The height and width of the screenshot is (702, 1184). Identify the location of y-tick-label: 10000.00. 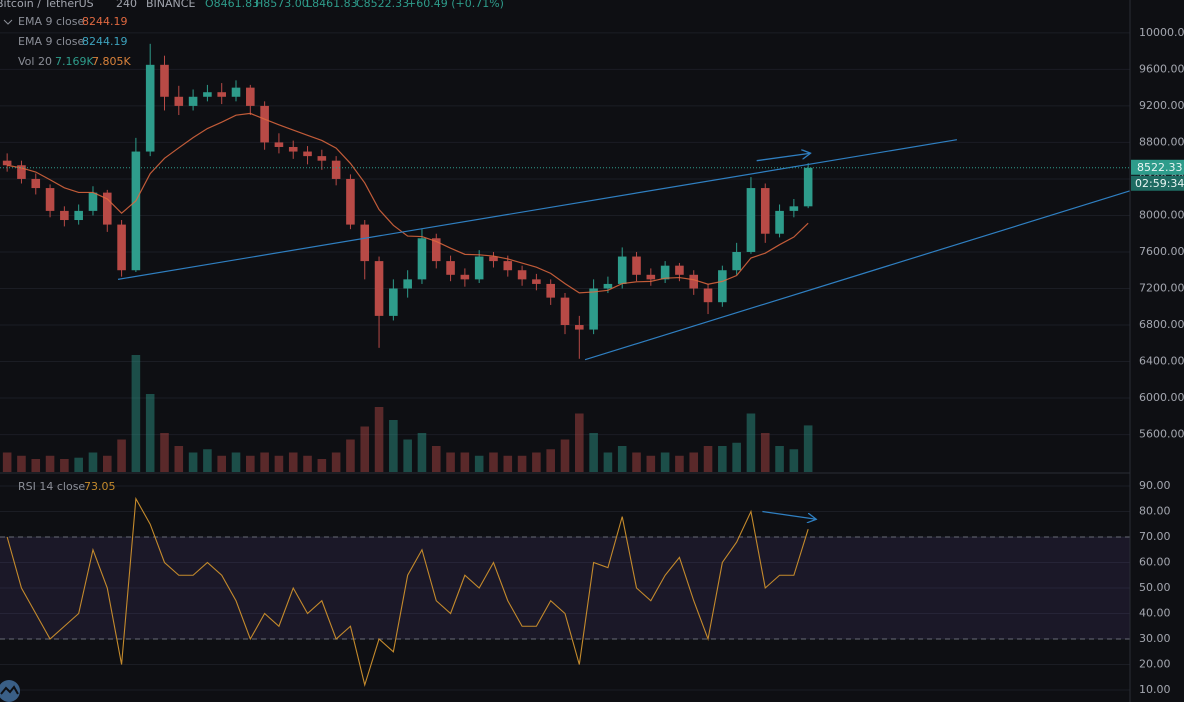
(1161, 32).